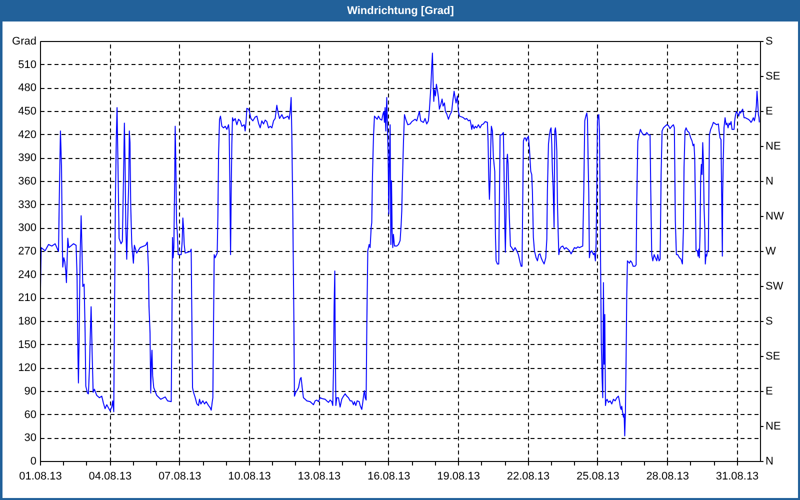  I want to click on y-tick-label: 120, so click(27, 368).